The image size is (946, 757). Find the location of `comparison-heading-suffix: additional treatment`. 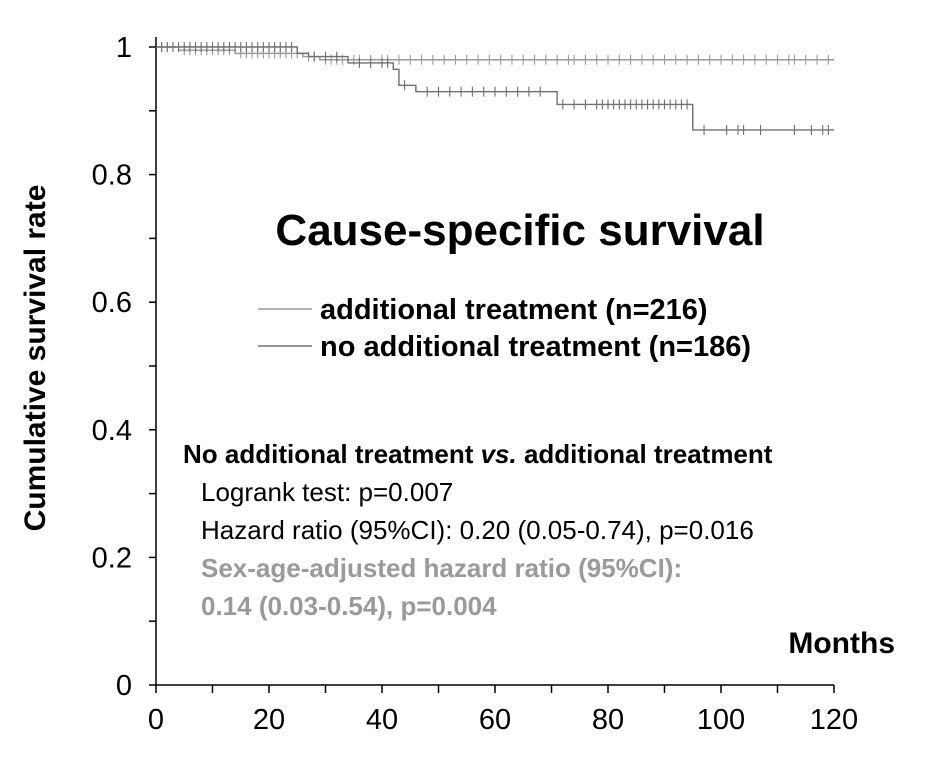

comparison-heading-suffix: additional treatment is located at coordinates (645, 454).